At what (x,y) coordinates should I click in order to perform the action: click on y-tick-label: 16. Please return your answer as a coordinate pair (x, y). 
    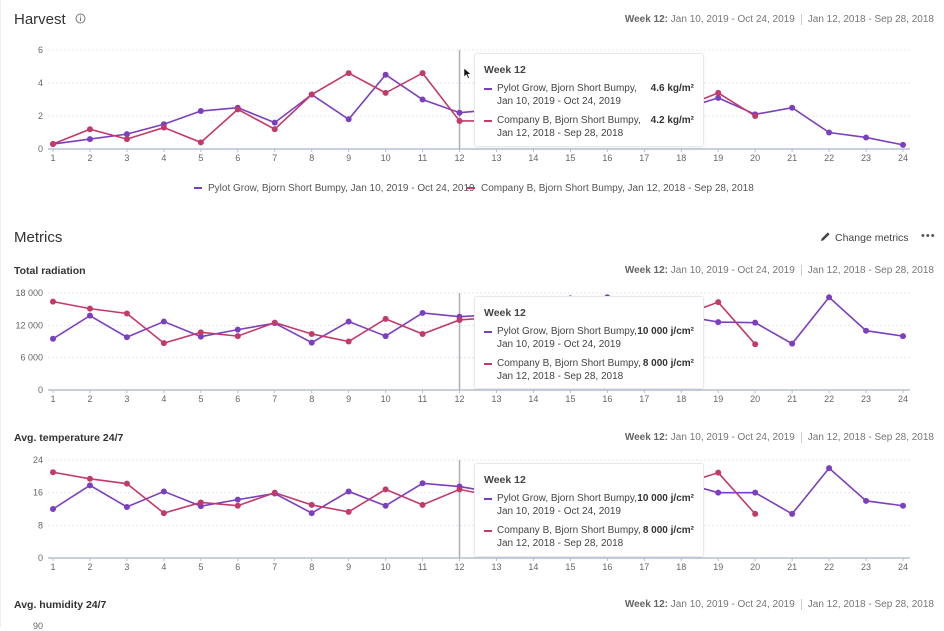
    Looking at the image, I should click on (38, 493).